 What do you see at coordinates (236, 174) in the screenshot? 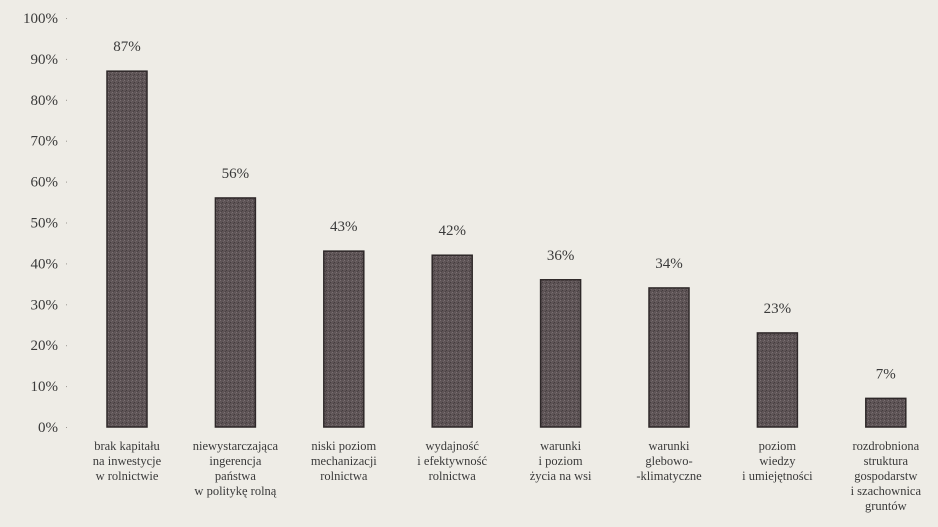
I see `data-label: 56%` at bounding box center [236, 174].